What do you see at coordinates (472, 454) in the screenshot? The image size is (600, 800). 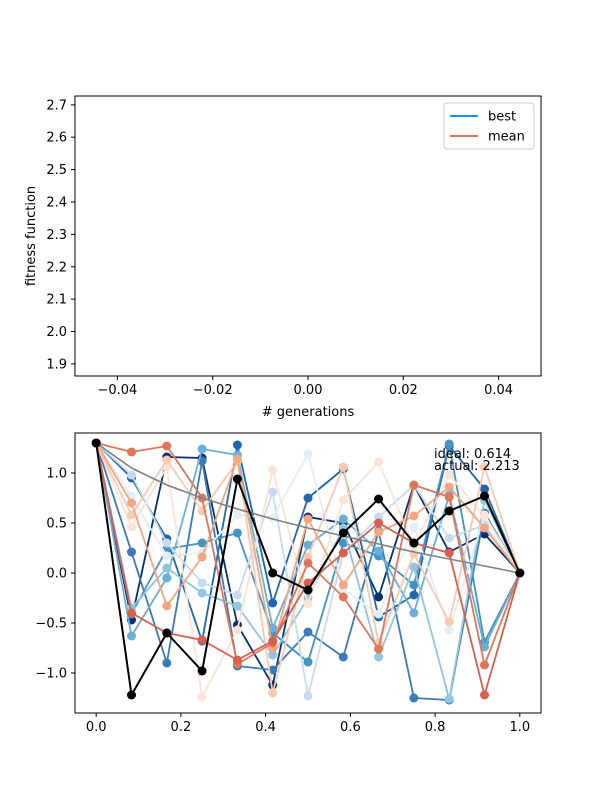 I see `ideal-annotation: ideal: 0.614` at bounding box center [472, 454].